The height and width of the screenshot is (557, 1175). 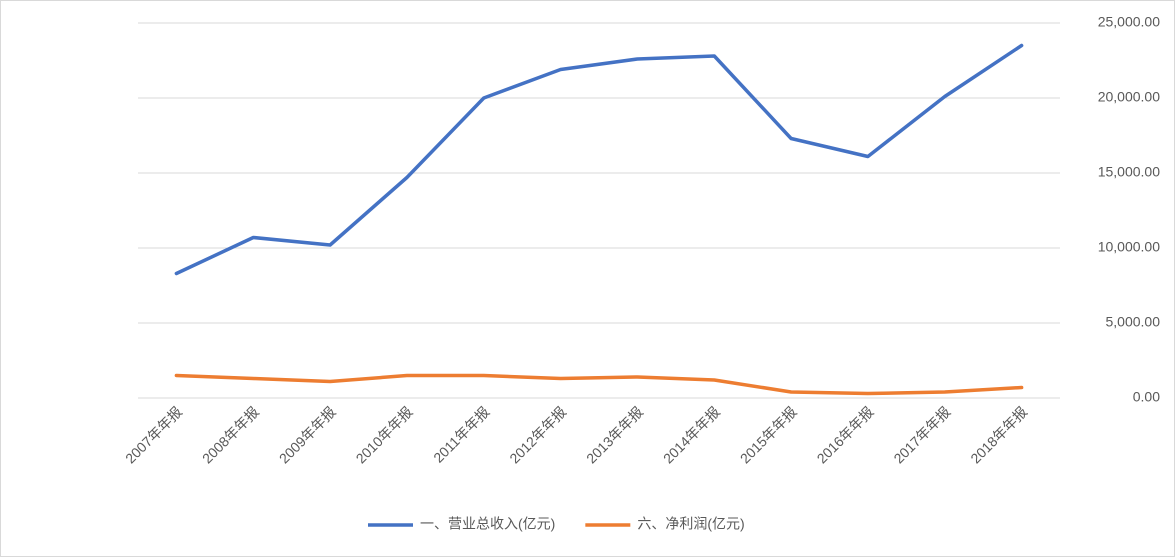 I want to click on y-tick-label: 5,000.00, so click(x=1133, y=322).